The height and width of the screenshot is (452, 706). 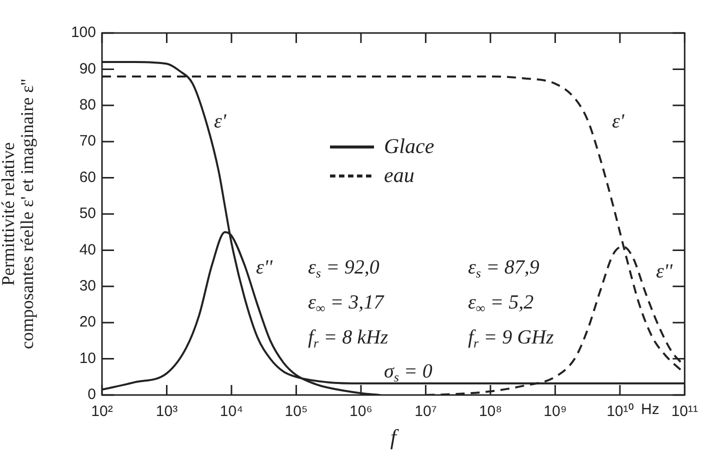 I want to click on legend-label: Glace, so click(x=409, y=146).